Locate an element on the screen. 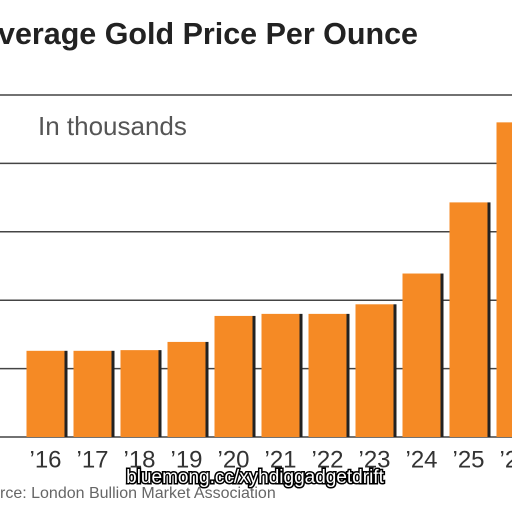 Image resolution: width=512 pixels, height=512 pixels. x-tick-label: ’18 is located at coordinates (139, 459).